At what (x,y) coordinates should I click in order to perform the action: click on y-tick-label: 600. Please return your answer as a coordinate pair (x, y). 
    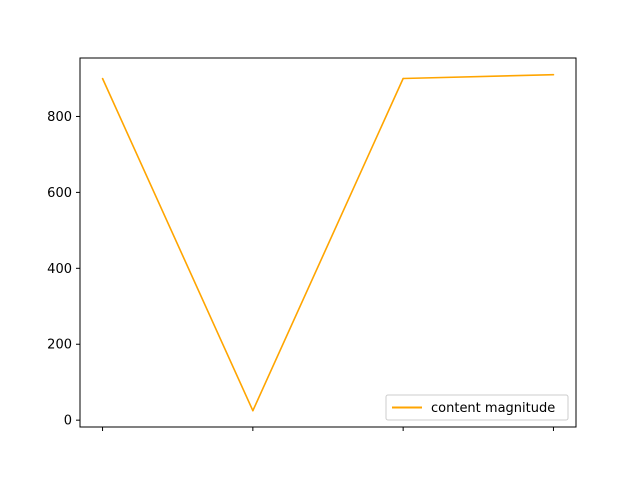
    Looking at the image, I should click on (59, 193).